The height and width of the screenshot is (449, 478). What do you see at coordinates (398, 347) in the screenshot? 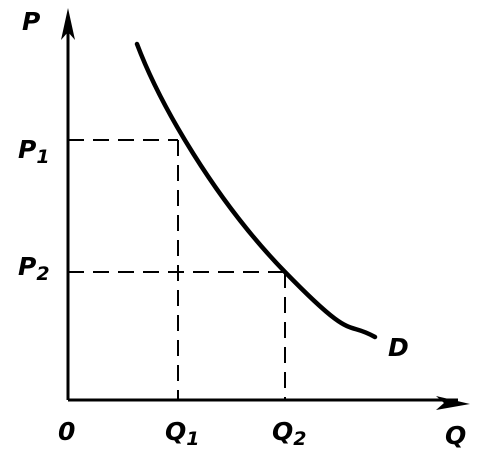
I see `curve-label: D` at bounding box center [398, 347].